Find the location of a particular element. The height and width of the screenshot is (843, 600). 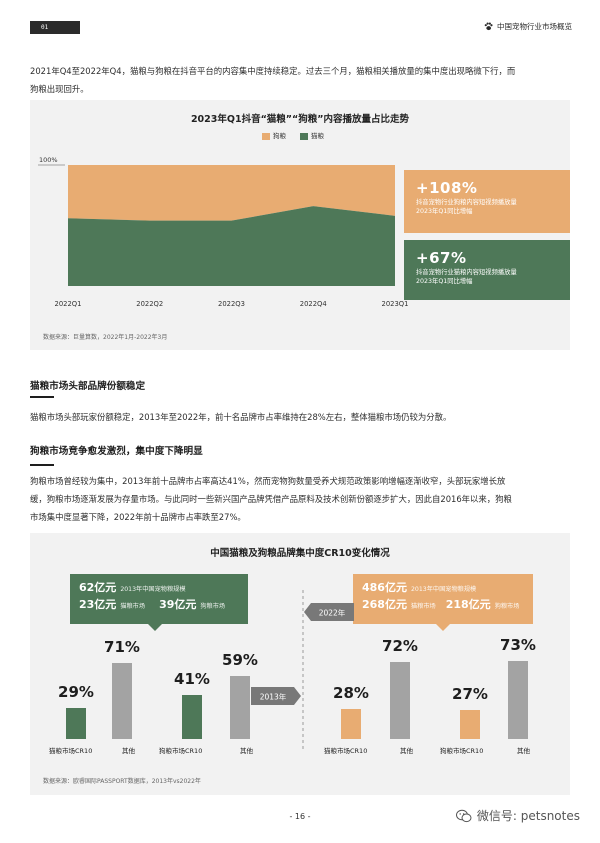

box2022-cat: 268亿元 is located at coordinates (384, 604).